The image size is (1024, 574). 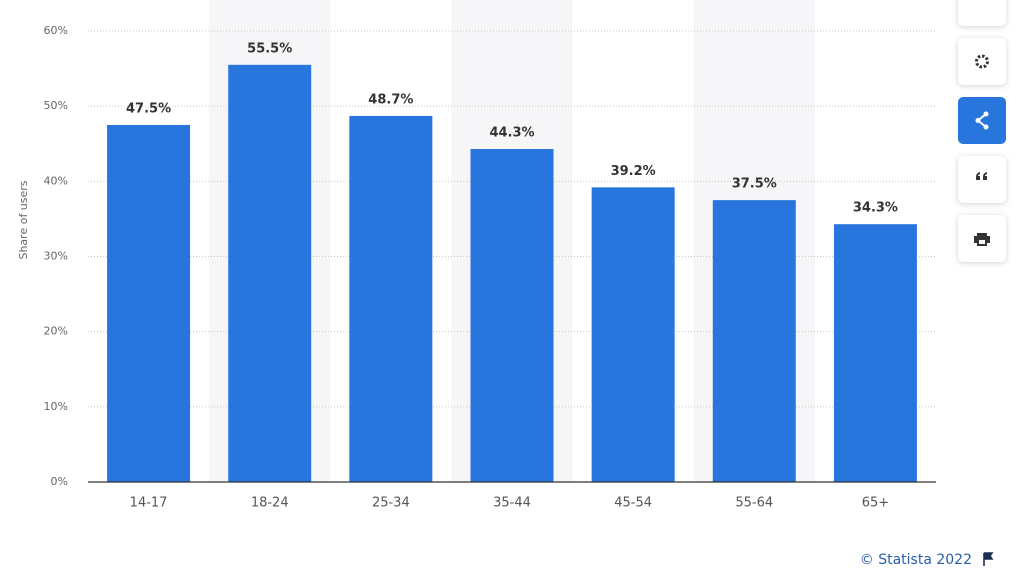 What do you see at coordinates (875, 208) in the screenshot?
I see `value-label: 34.3%` at bounding box center [875, 208].